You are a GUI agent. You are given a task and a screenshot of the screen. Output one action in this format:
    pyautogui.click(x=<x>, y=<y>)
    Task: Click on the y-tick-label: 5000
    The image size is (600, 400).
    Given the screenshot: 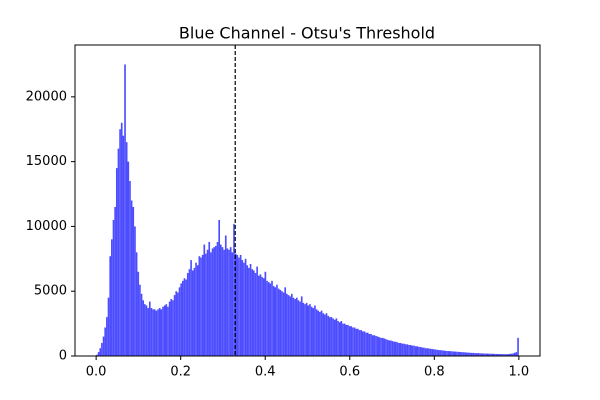 What is the action you would take?
    pyautogui.click(x=50, y=291)
    